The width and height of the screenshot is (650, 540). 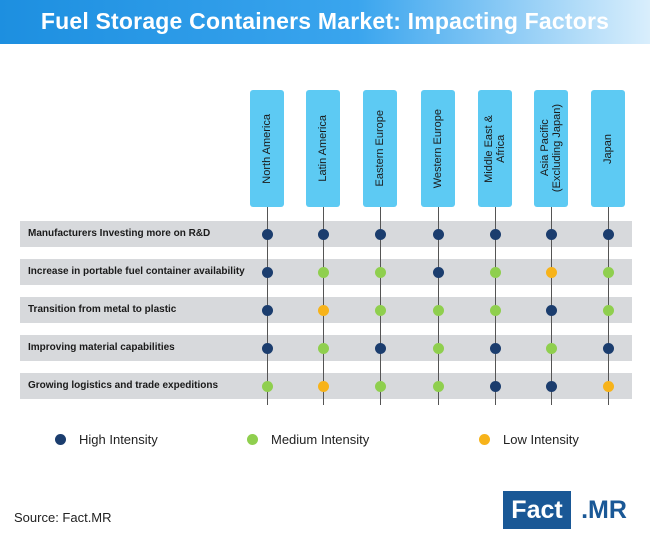 I want to click on factor-label: Manufacturers Investing more on R&D, so click(x=119, y=233).